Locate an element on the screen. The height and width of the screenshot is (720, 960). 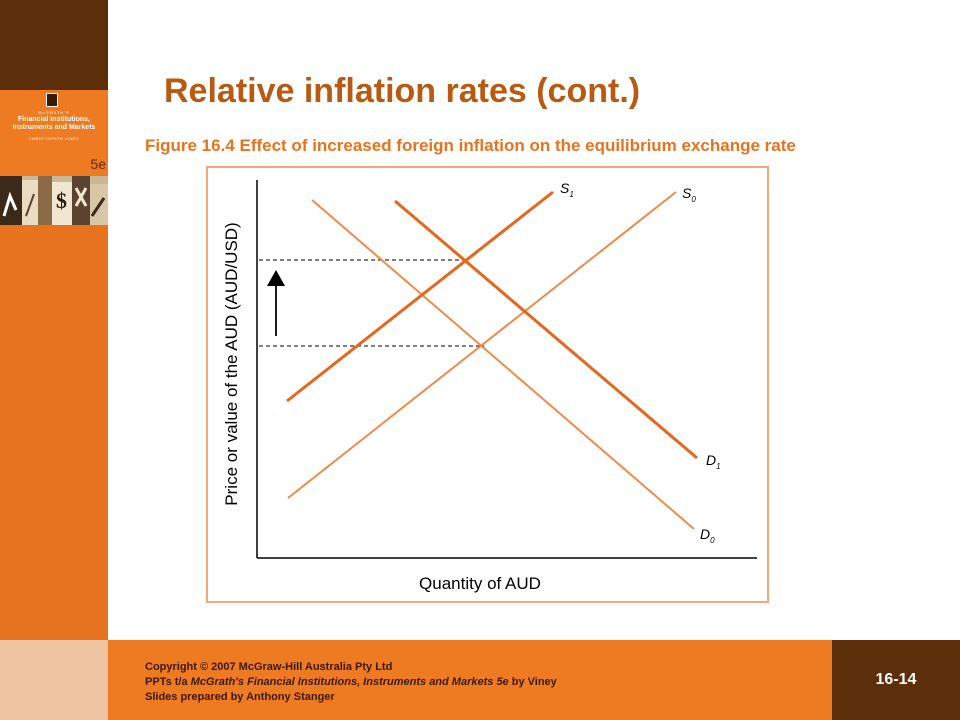
label-d0: D0 is located at coordinates (707, 535).